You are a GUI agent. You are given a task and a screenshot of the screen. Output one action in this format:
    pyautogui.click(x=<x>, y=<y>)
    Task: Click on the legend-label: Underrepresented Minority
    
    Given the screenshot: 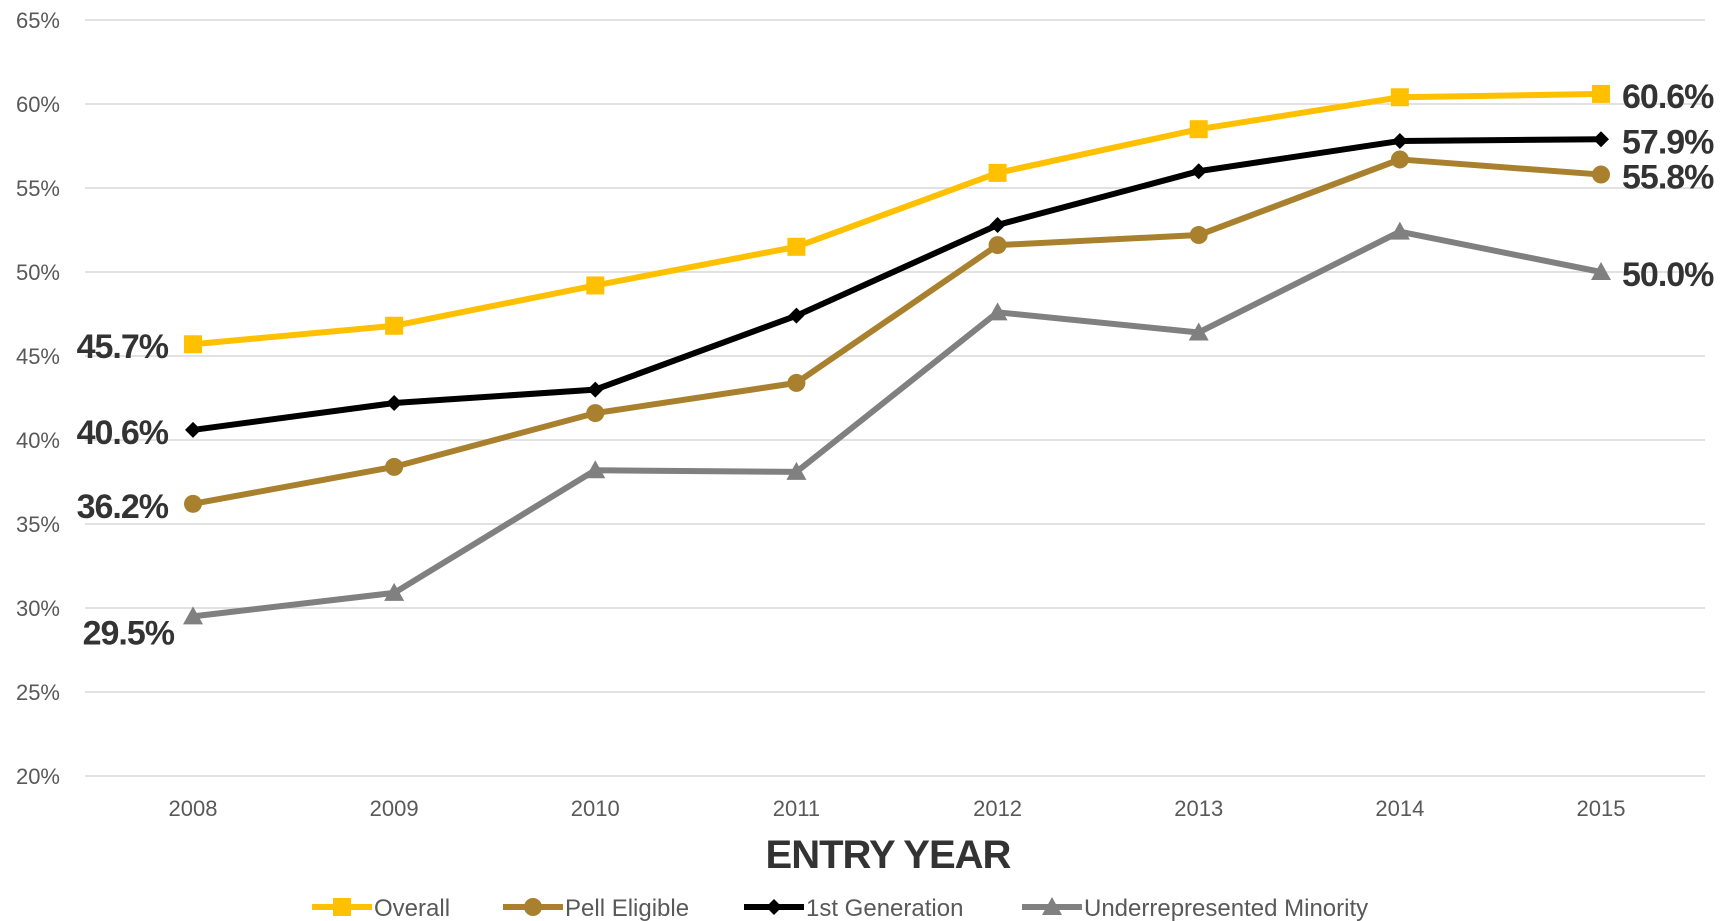 What is the action you would take?
    pyautogui.click(x=1226, y=908)
    